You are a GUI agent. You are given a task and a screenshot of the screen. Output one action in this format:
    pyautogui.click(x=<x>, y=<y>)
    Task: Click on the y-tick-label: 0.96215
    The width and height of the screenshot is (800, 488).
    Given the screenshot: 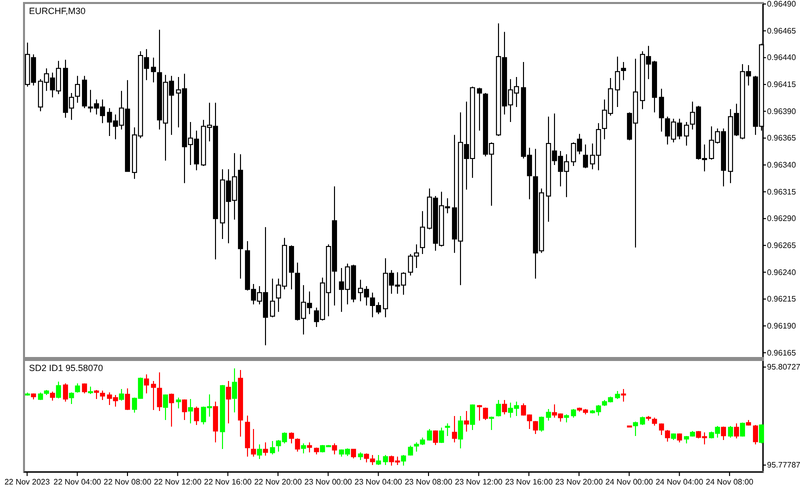 What is the action you would take?
    pyautogui.click(x=781, y=299)
    